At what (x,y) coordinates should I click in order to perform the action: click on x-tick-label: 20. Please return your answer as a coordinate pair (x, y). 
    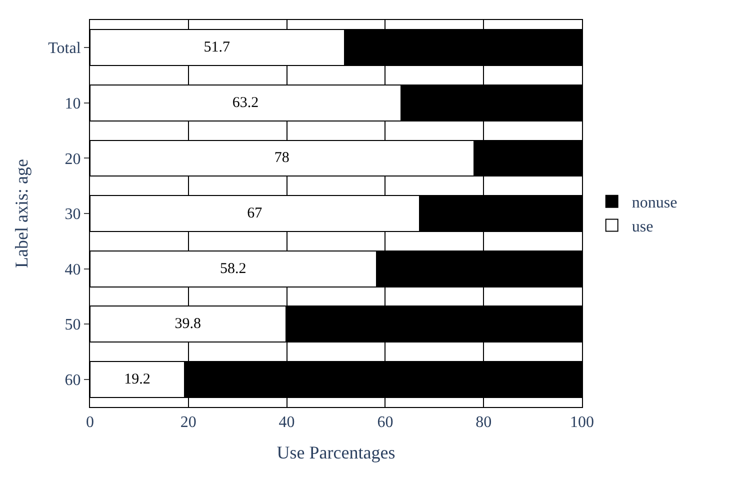
    Looking at the image, I should click on (188, 423).